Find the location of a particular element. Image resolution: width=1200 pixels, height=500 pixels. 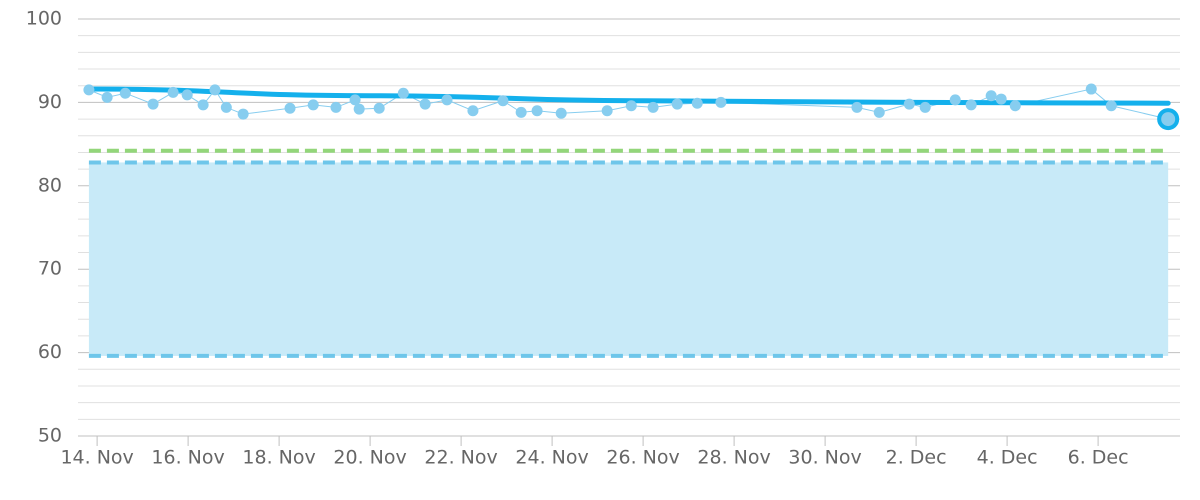

y-tick-label: 100 is located at coordinates (44, 19).